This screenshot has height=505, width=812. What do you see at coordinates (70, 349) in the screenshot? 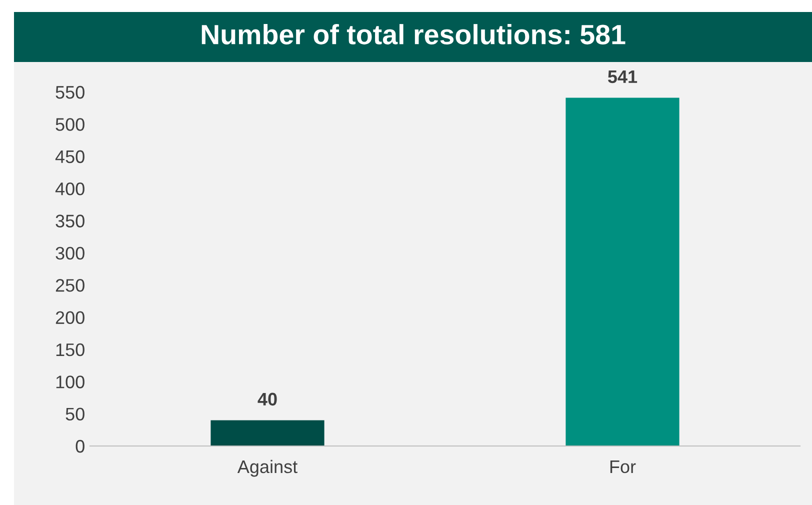
I see `y-tick-label: 150` at bounding box center [70, 349].